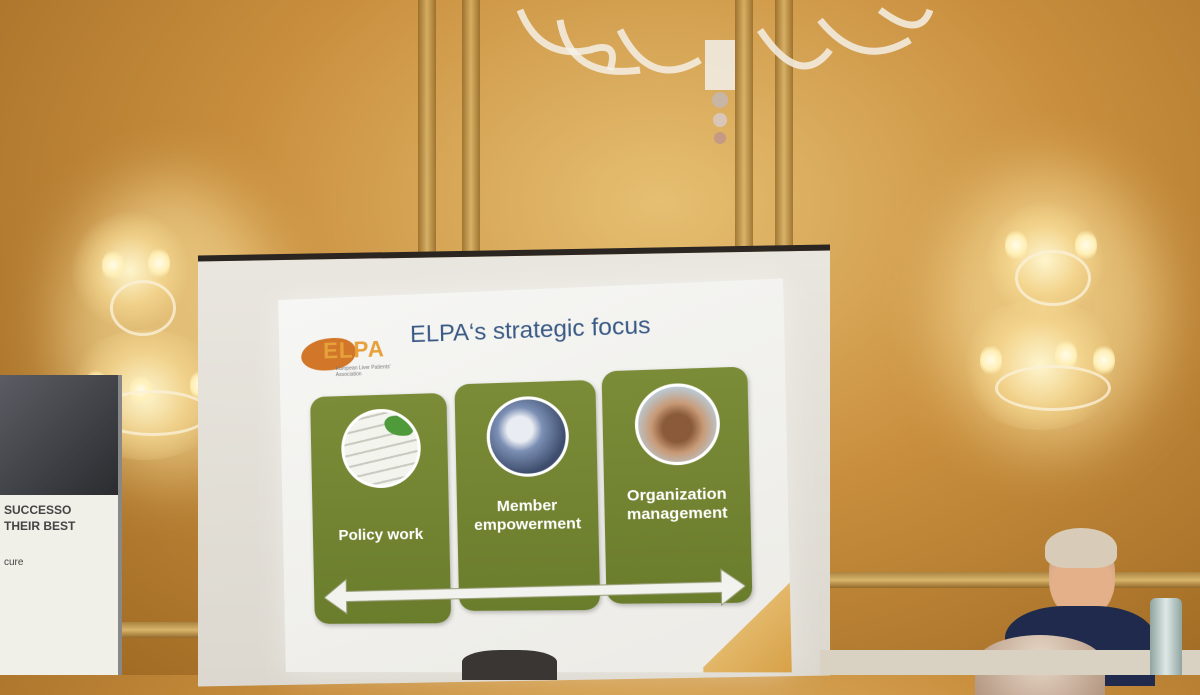  I want to click on banner-text-1: SUCCESSO, so click(38, 510).